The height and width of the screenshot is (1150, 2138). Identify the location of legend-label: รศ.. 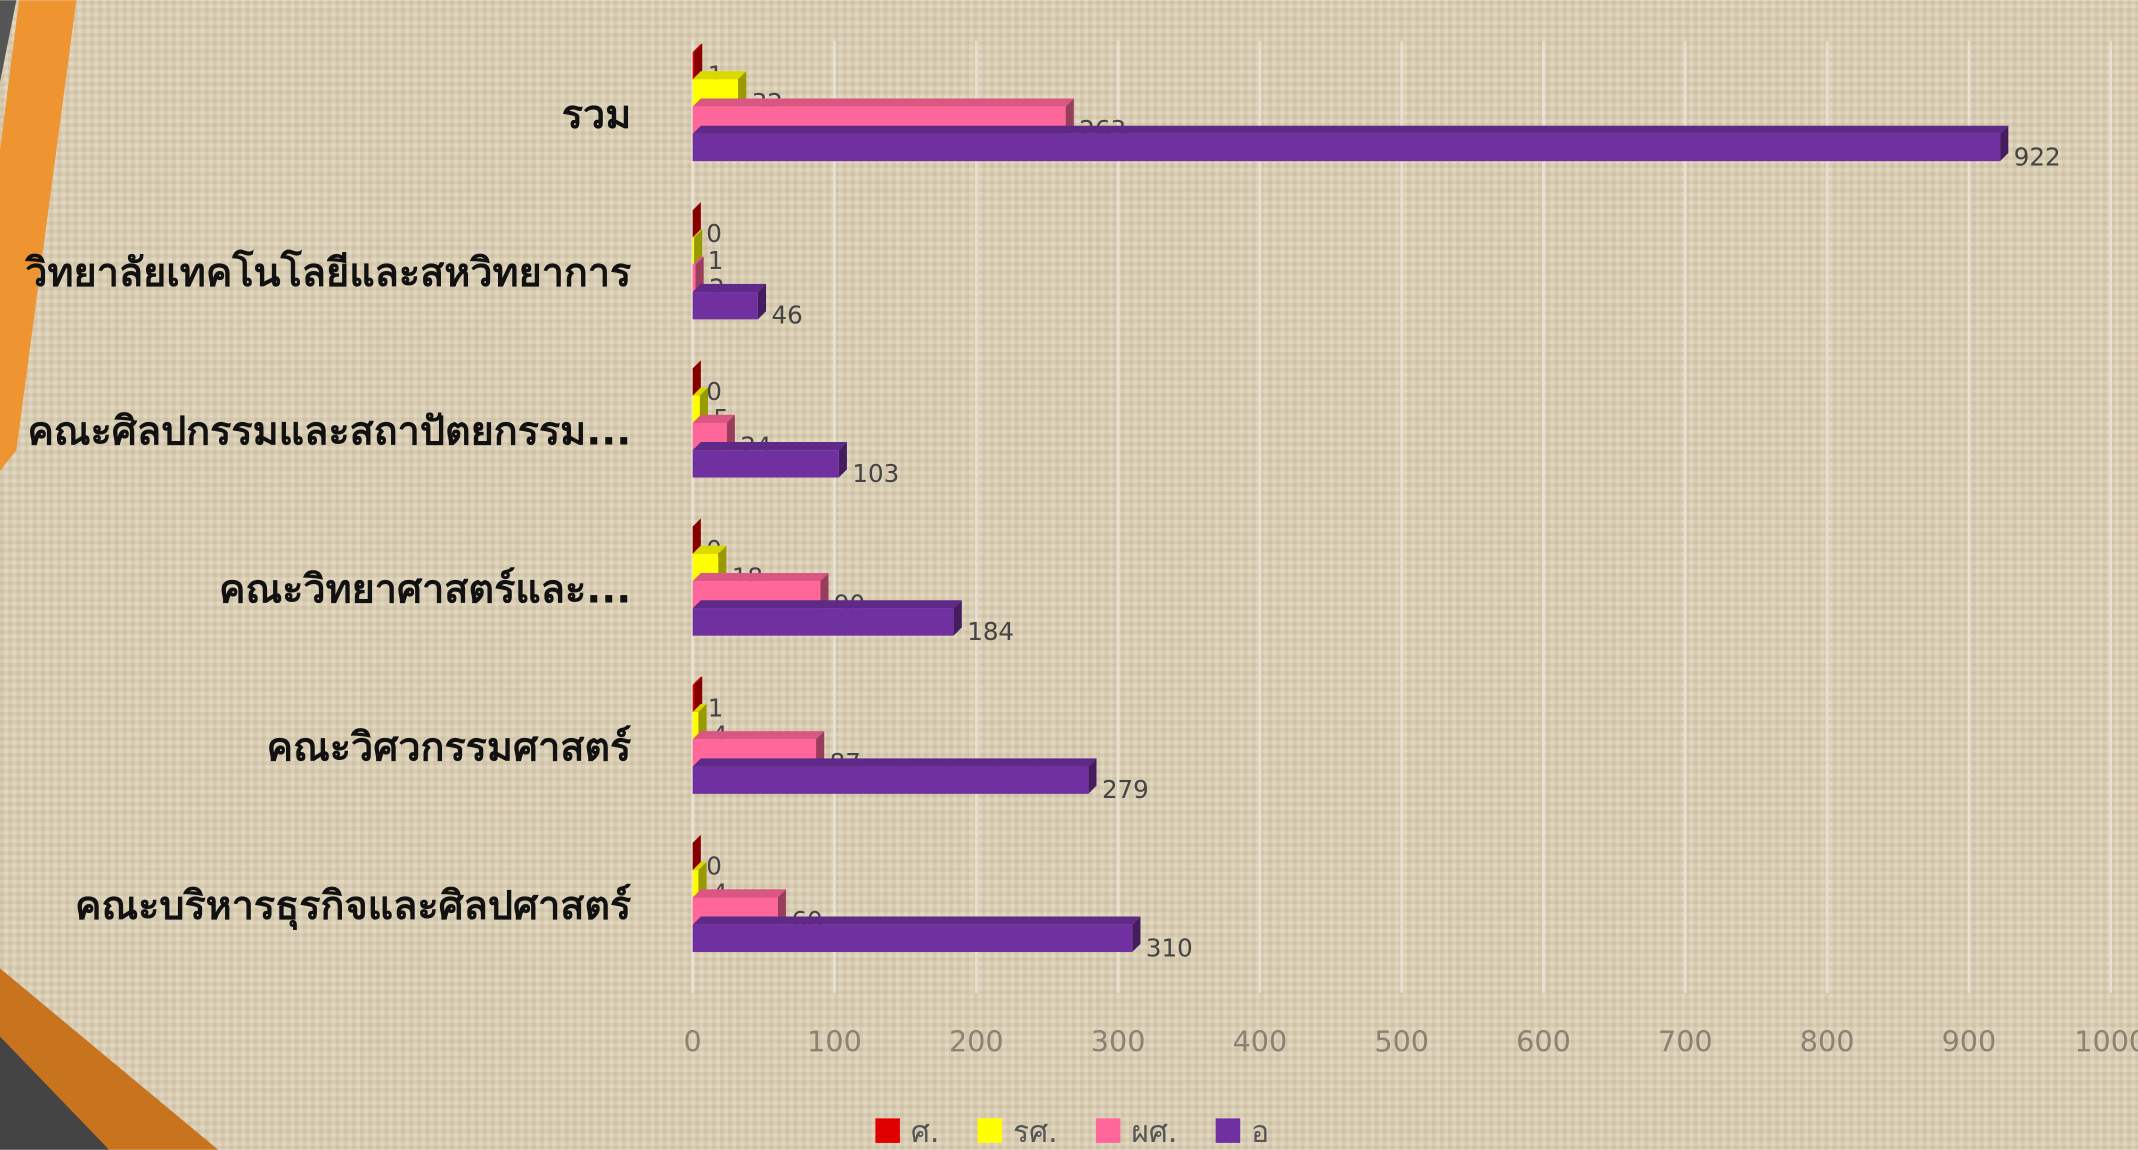
(1035, 1132).